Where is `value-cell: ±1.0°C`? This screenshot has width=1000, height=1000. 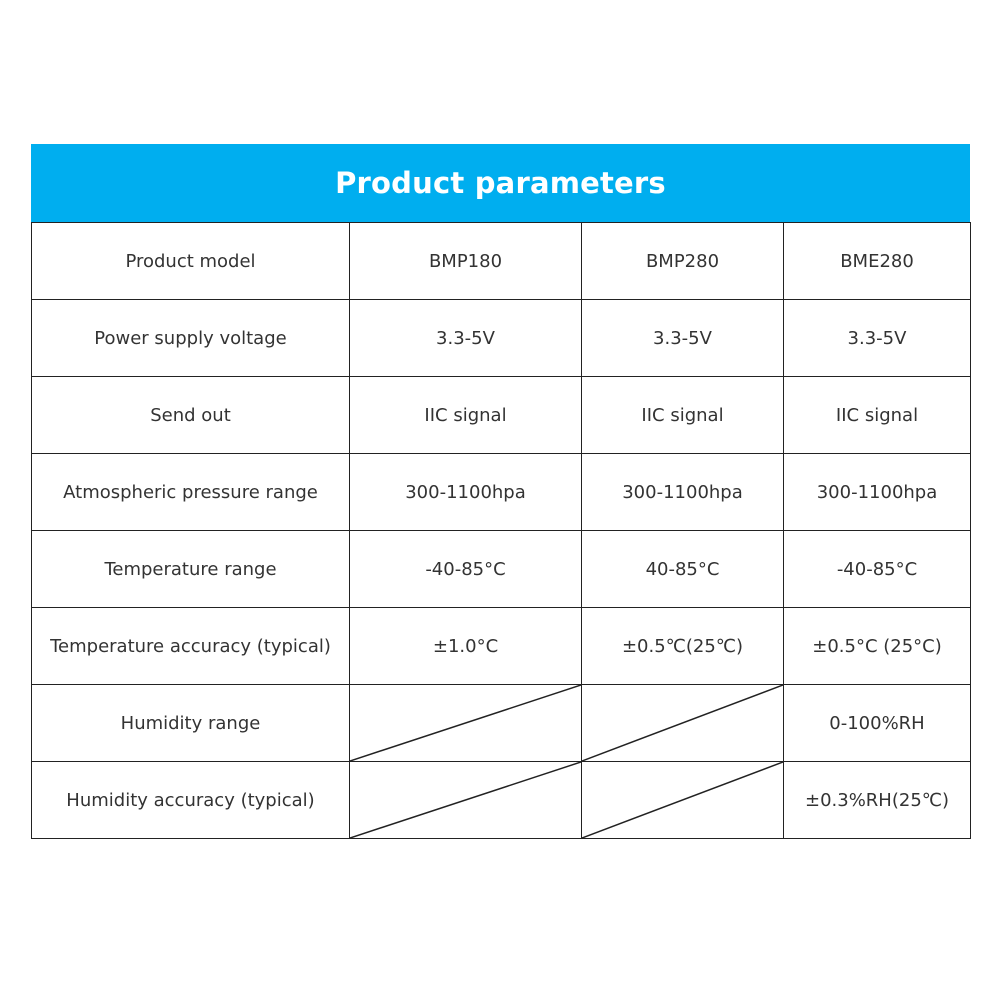 value-cell: ±1.0°C is located at coordinates (465, 646).